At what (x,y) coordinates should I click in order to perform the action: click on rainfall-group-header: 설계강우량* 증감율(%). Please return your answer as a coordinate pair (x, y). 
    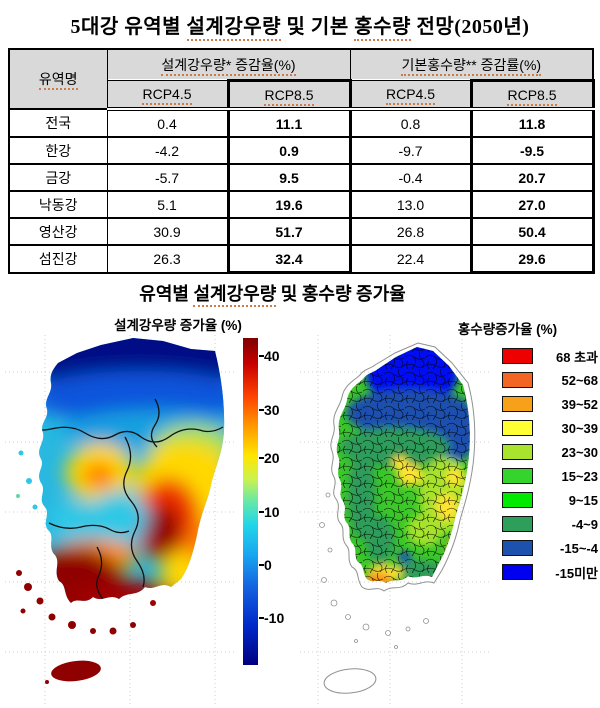
    Looking at the image, I should click on (228, 64).